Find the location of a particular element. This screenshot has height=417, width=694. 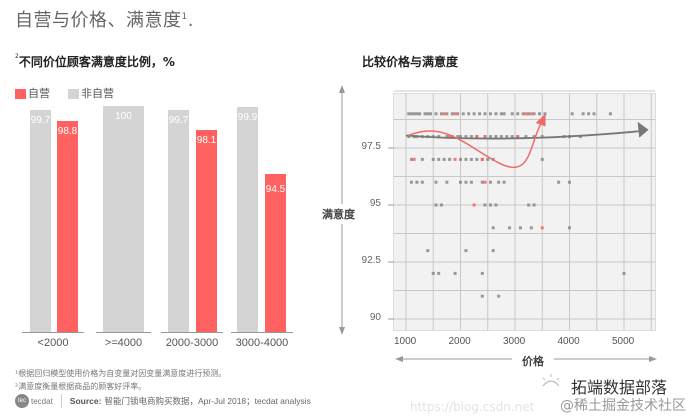

category-label: 3000-4000 is located at coordinates (262, 343).